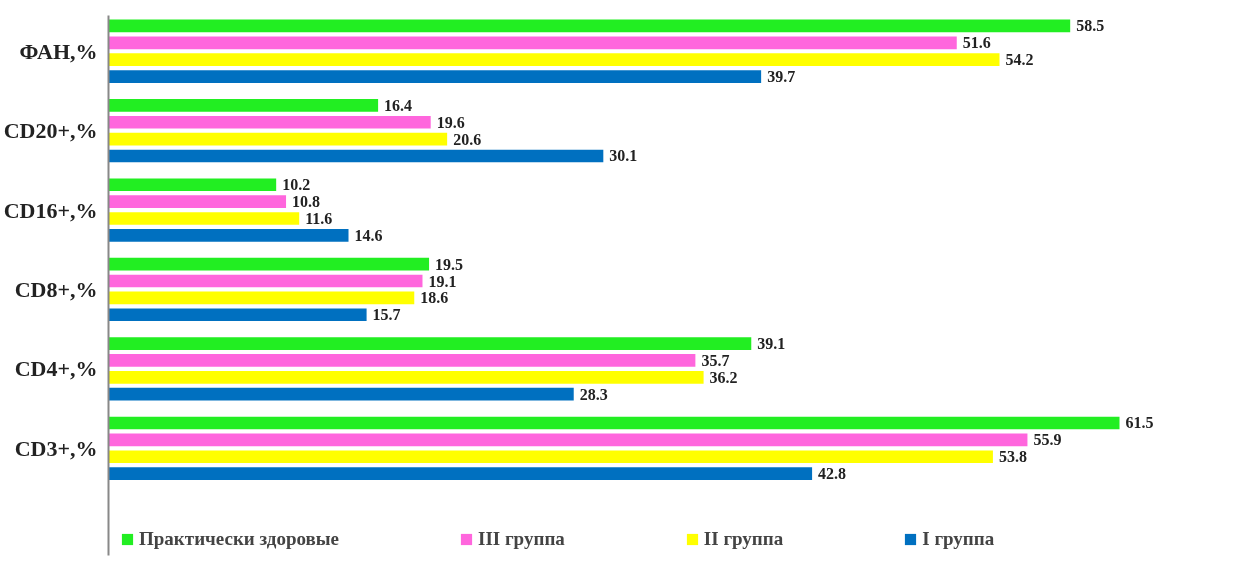 The image size is (1244, 565). Describe the element at coordinates (58, 51) in the screenshot. I see `y-tick-label: ФАН,%` at that location.